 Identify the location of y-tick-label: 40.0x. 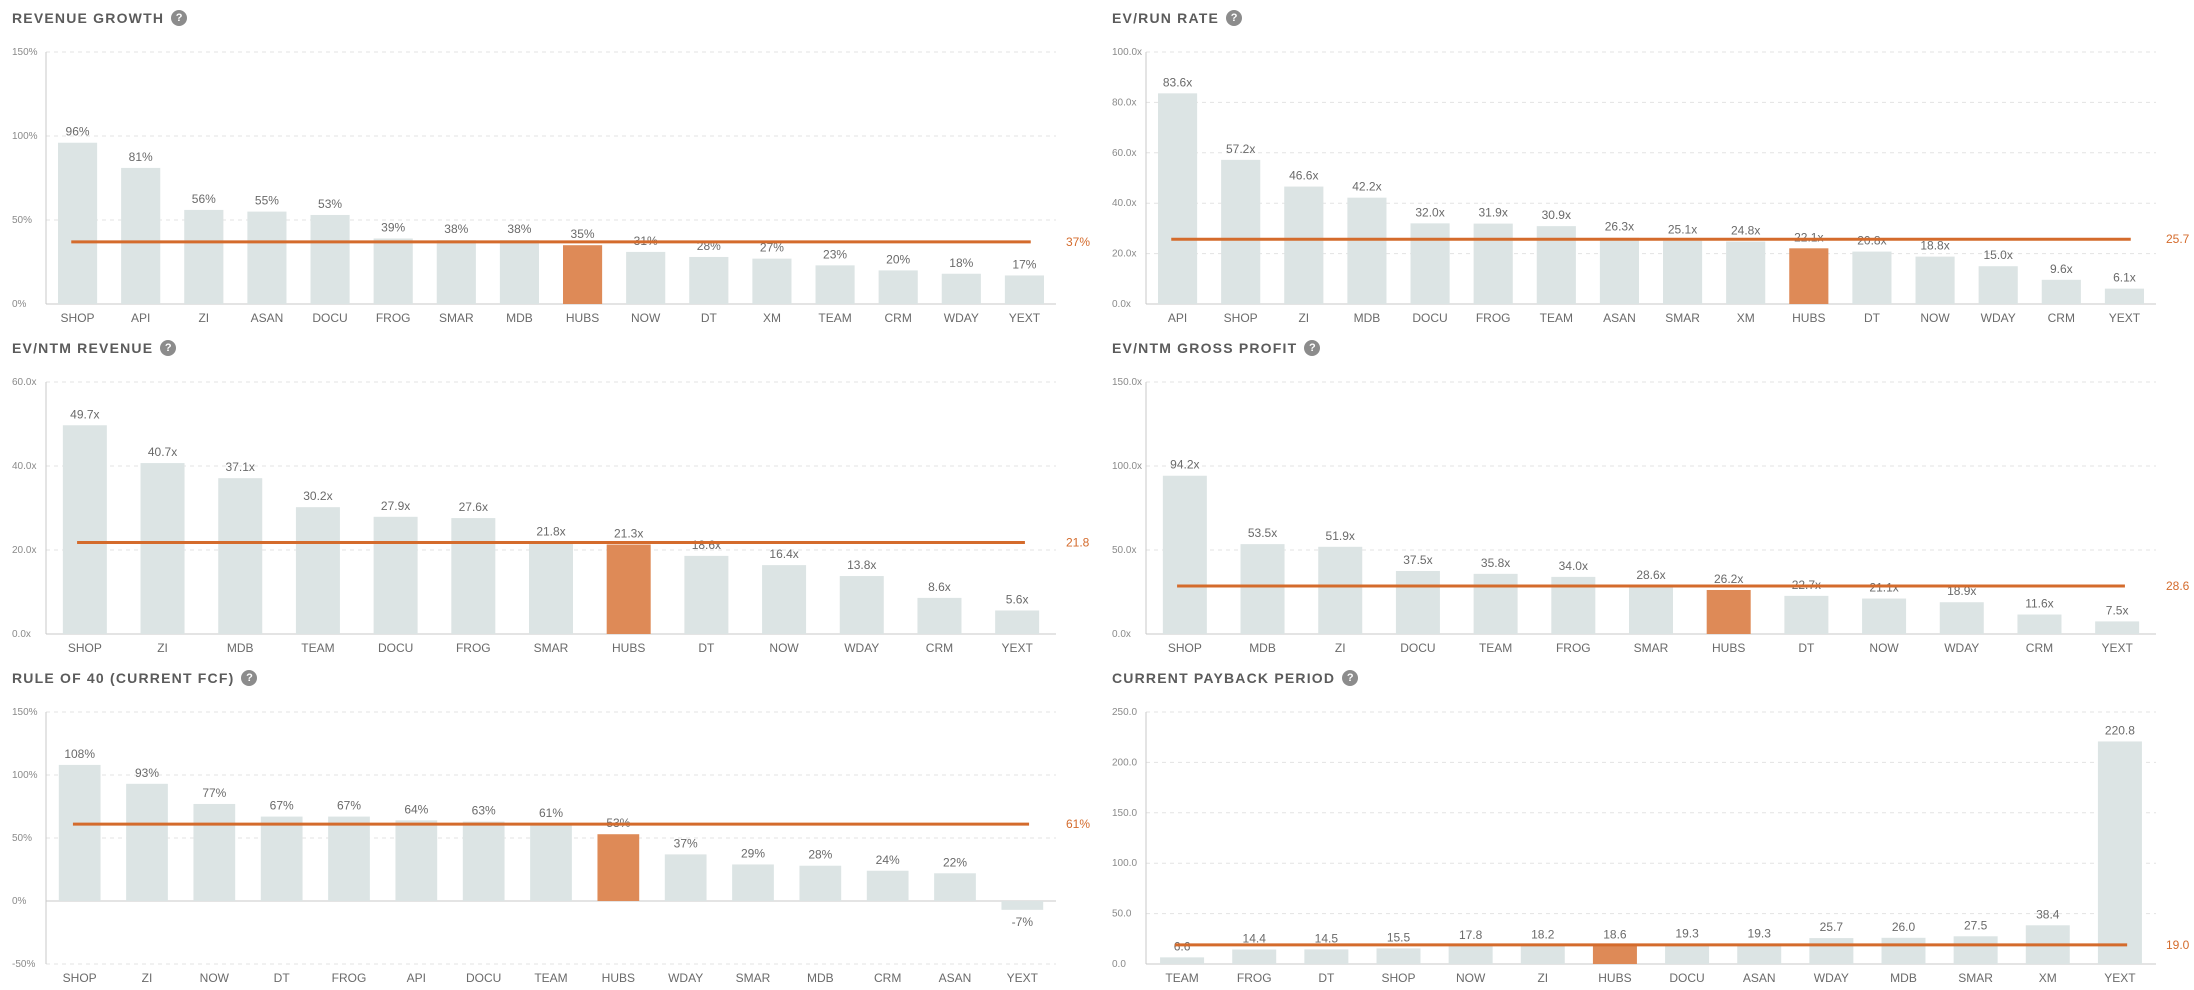
(24, 466).